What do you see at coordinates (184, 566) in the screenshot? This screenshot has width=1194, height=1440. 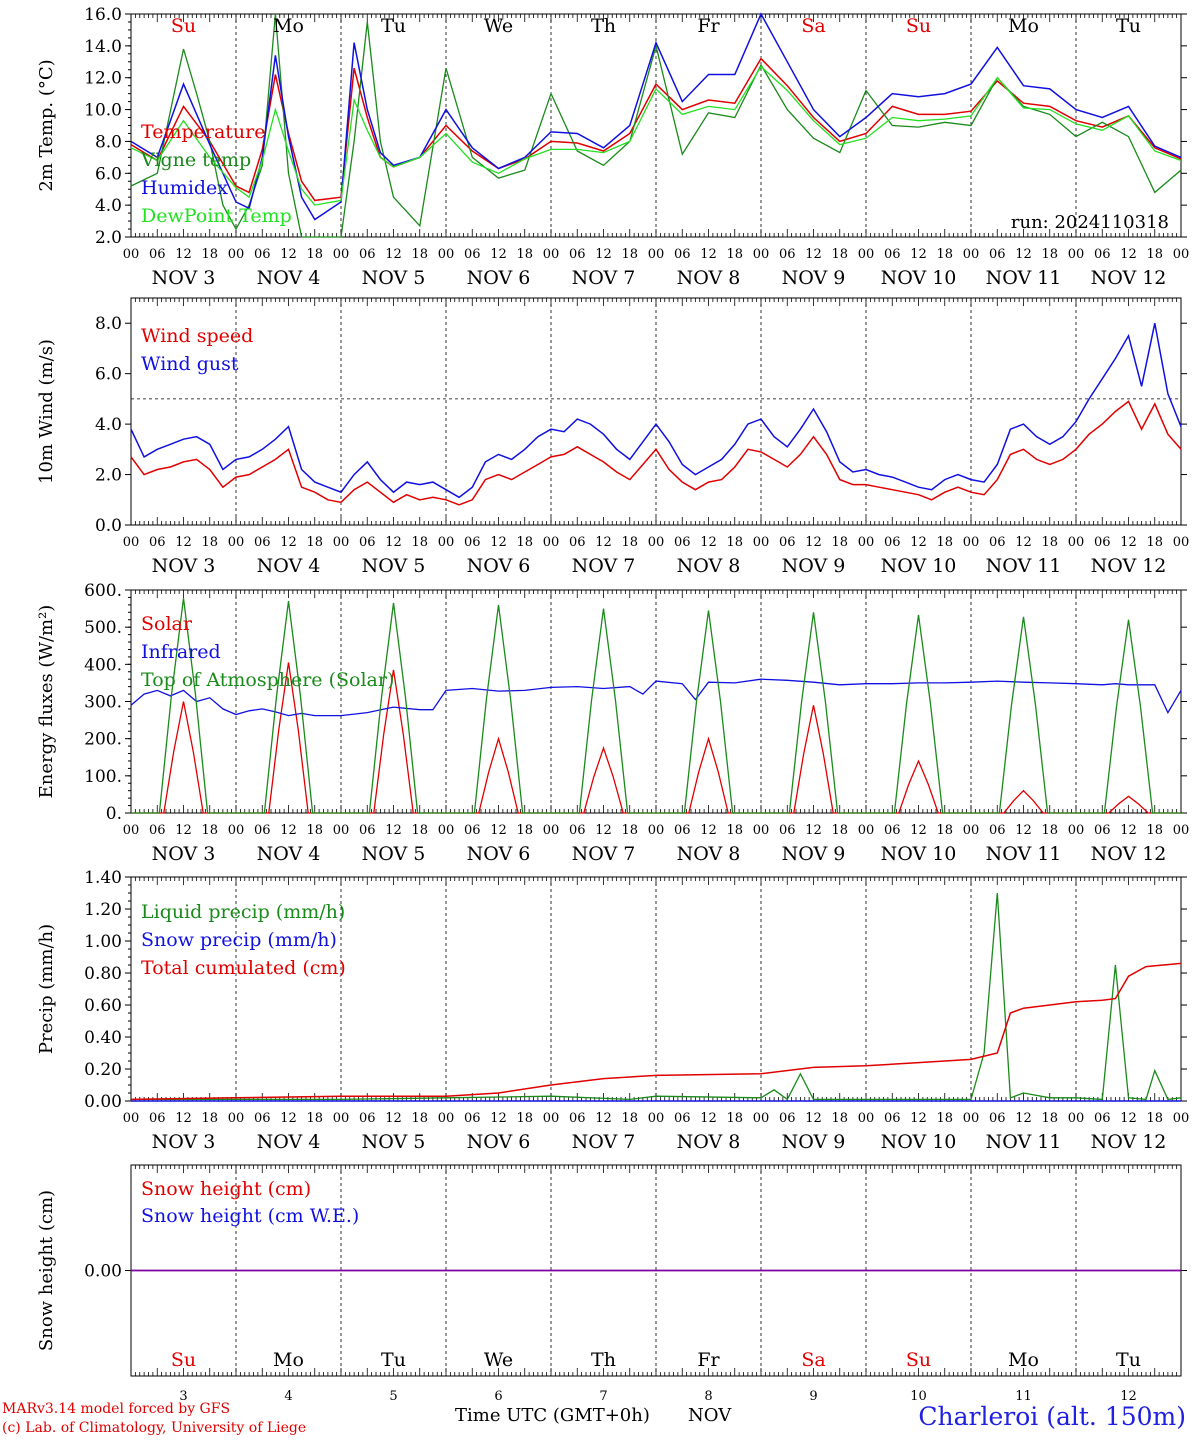 I see `date-label: NOV 3` at bounding box center [184, 566].